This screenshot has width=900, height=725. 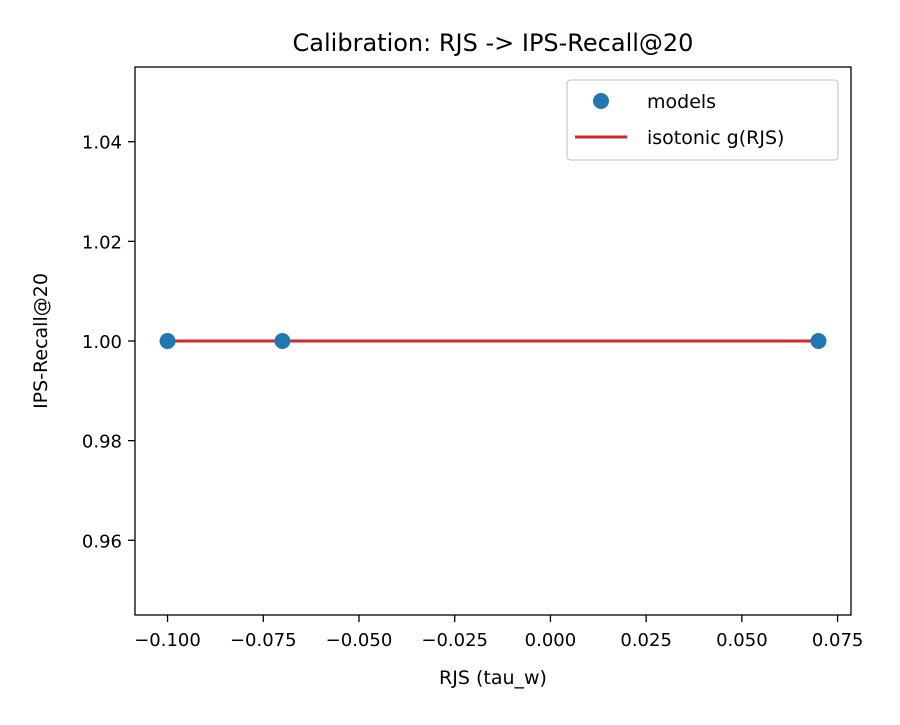 I want to click on y-tick-label: 1.02, so click(x=102, y=242).